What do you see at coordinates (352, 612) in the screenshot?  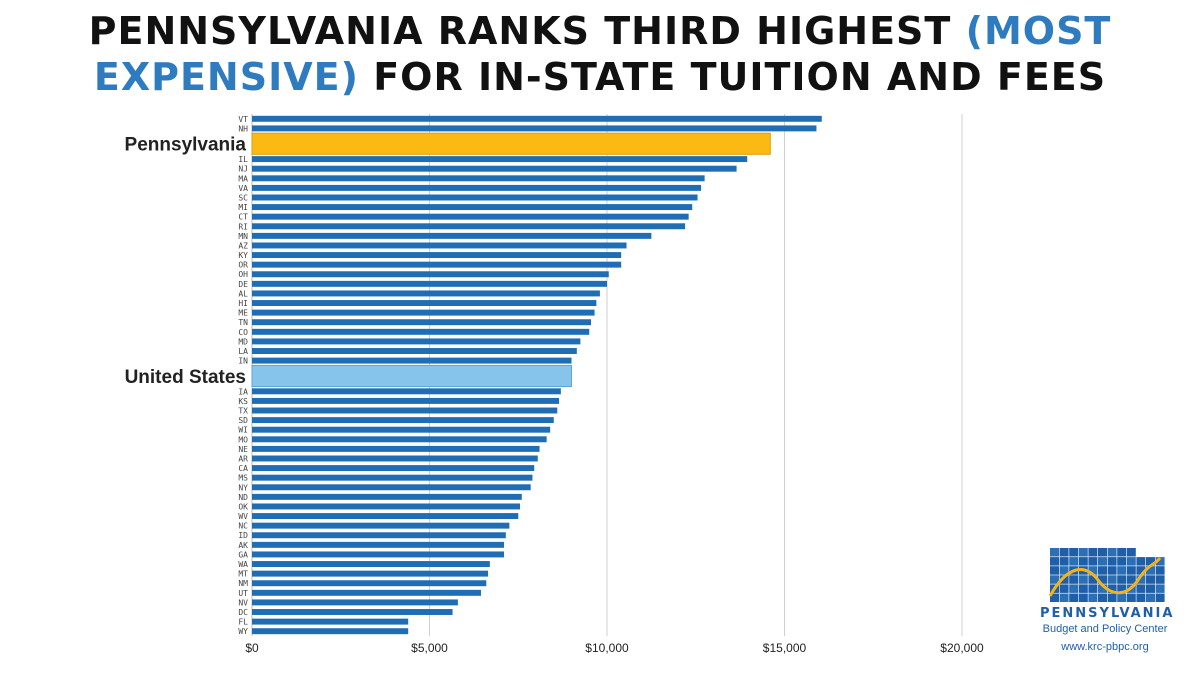 I see `bar-dc` at bounding box center [352, 612].